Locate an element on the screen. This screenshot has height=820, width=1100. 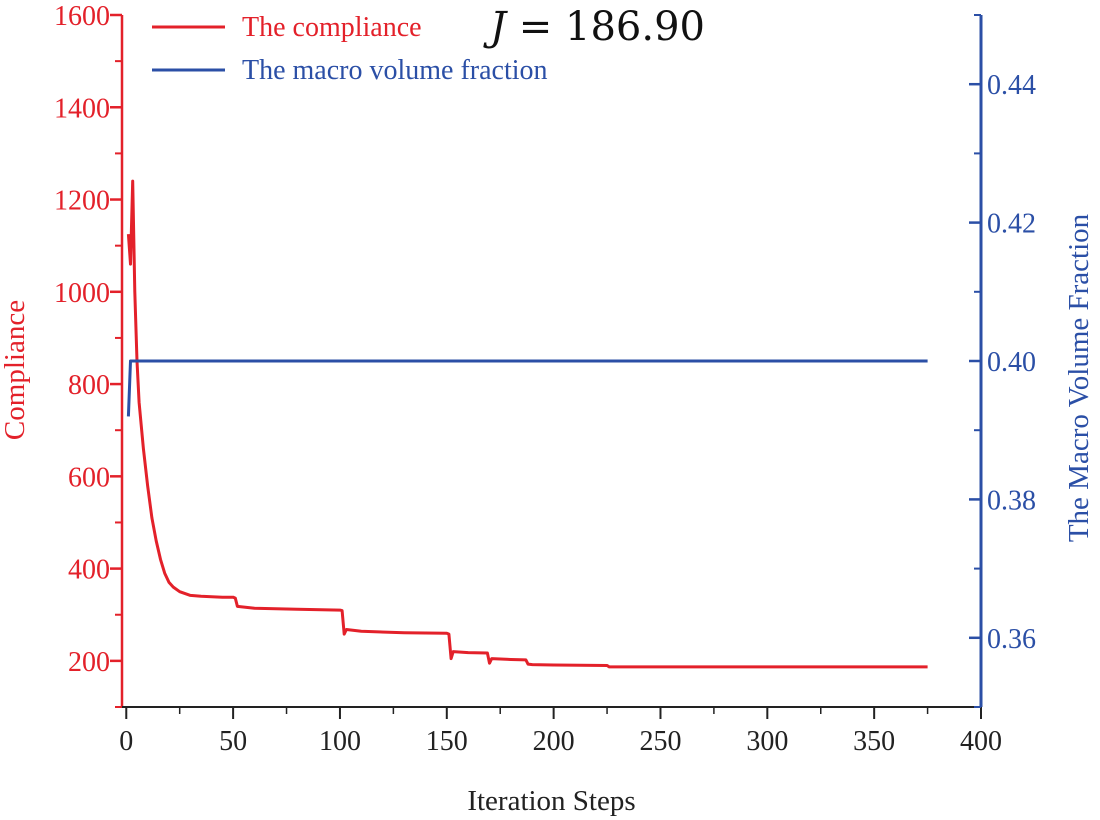
x-tick-label: 400 is located at coordinates (981, 741).